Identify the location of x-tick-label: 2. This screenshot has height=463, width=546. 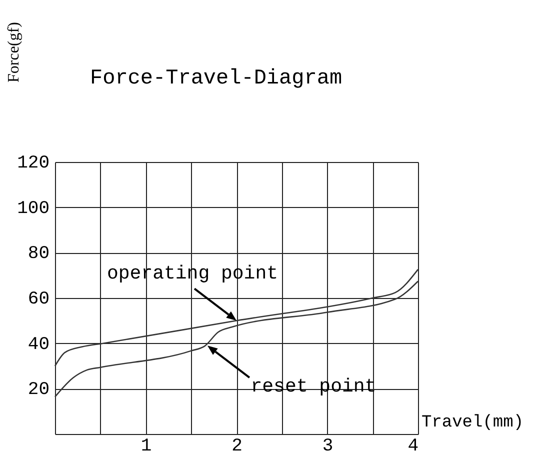
(237, 446).